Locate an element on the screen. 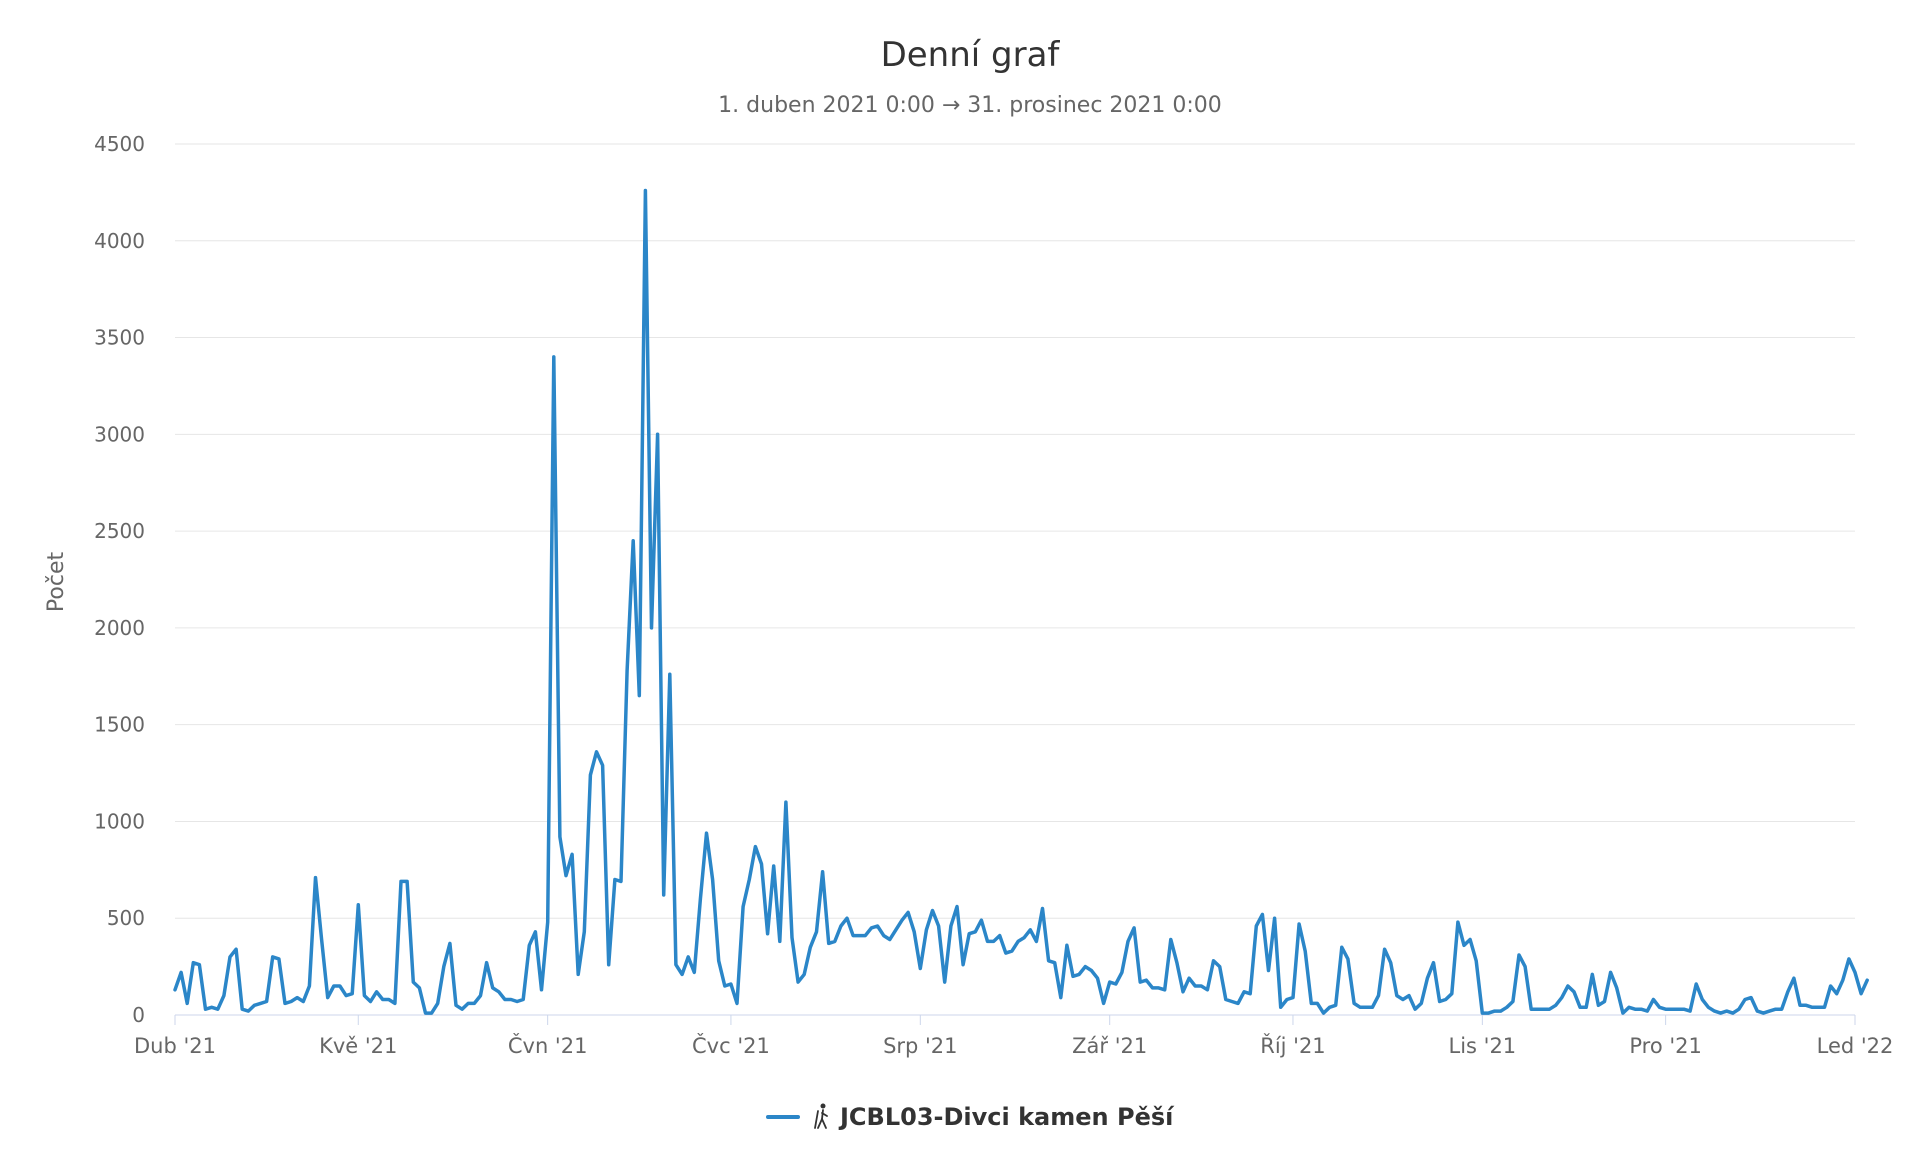 The width and height of the screenshot is (1920, 1160). x-tick-label: Srp '21 is located at coordinates (920, 1046).